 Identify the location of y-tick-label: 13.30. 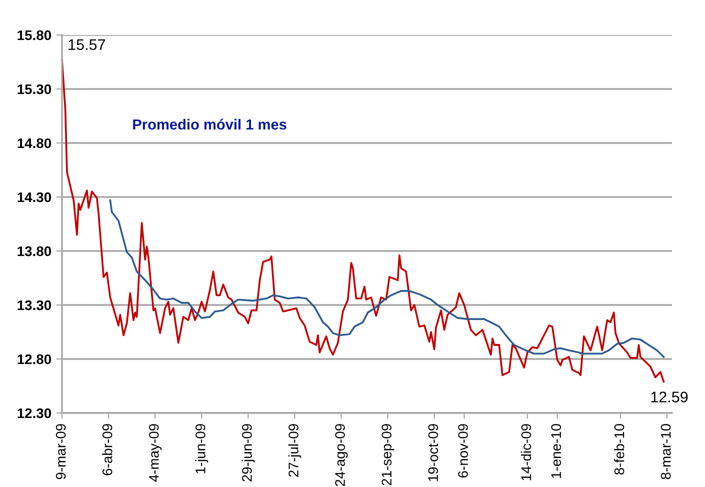
(35, 305).